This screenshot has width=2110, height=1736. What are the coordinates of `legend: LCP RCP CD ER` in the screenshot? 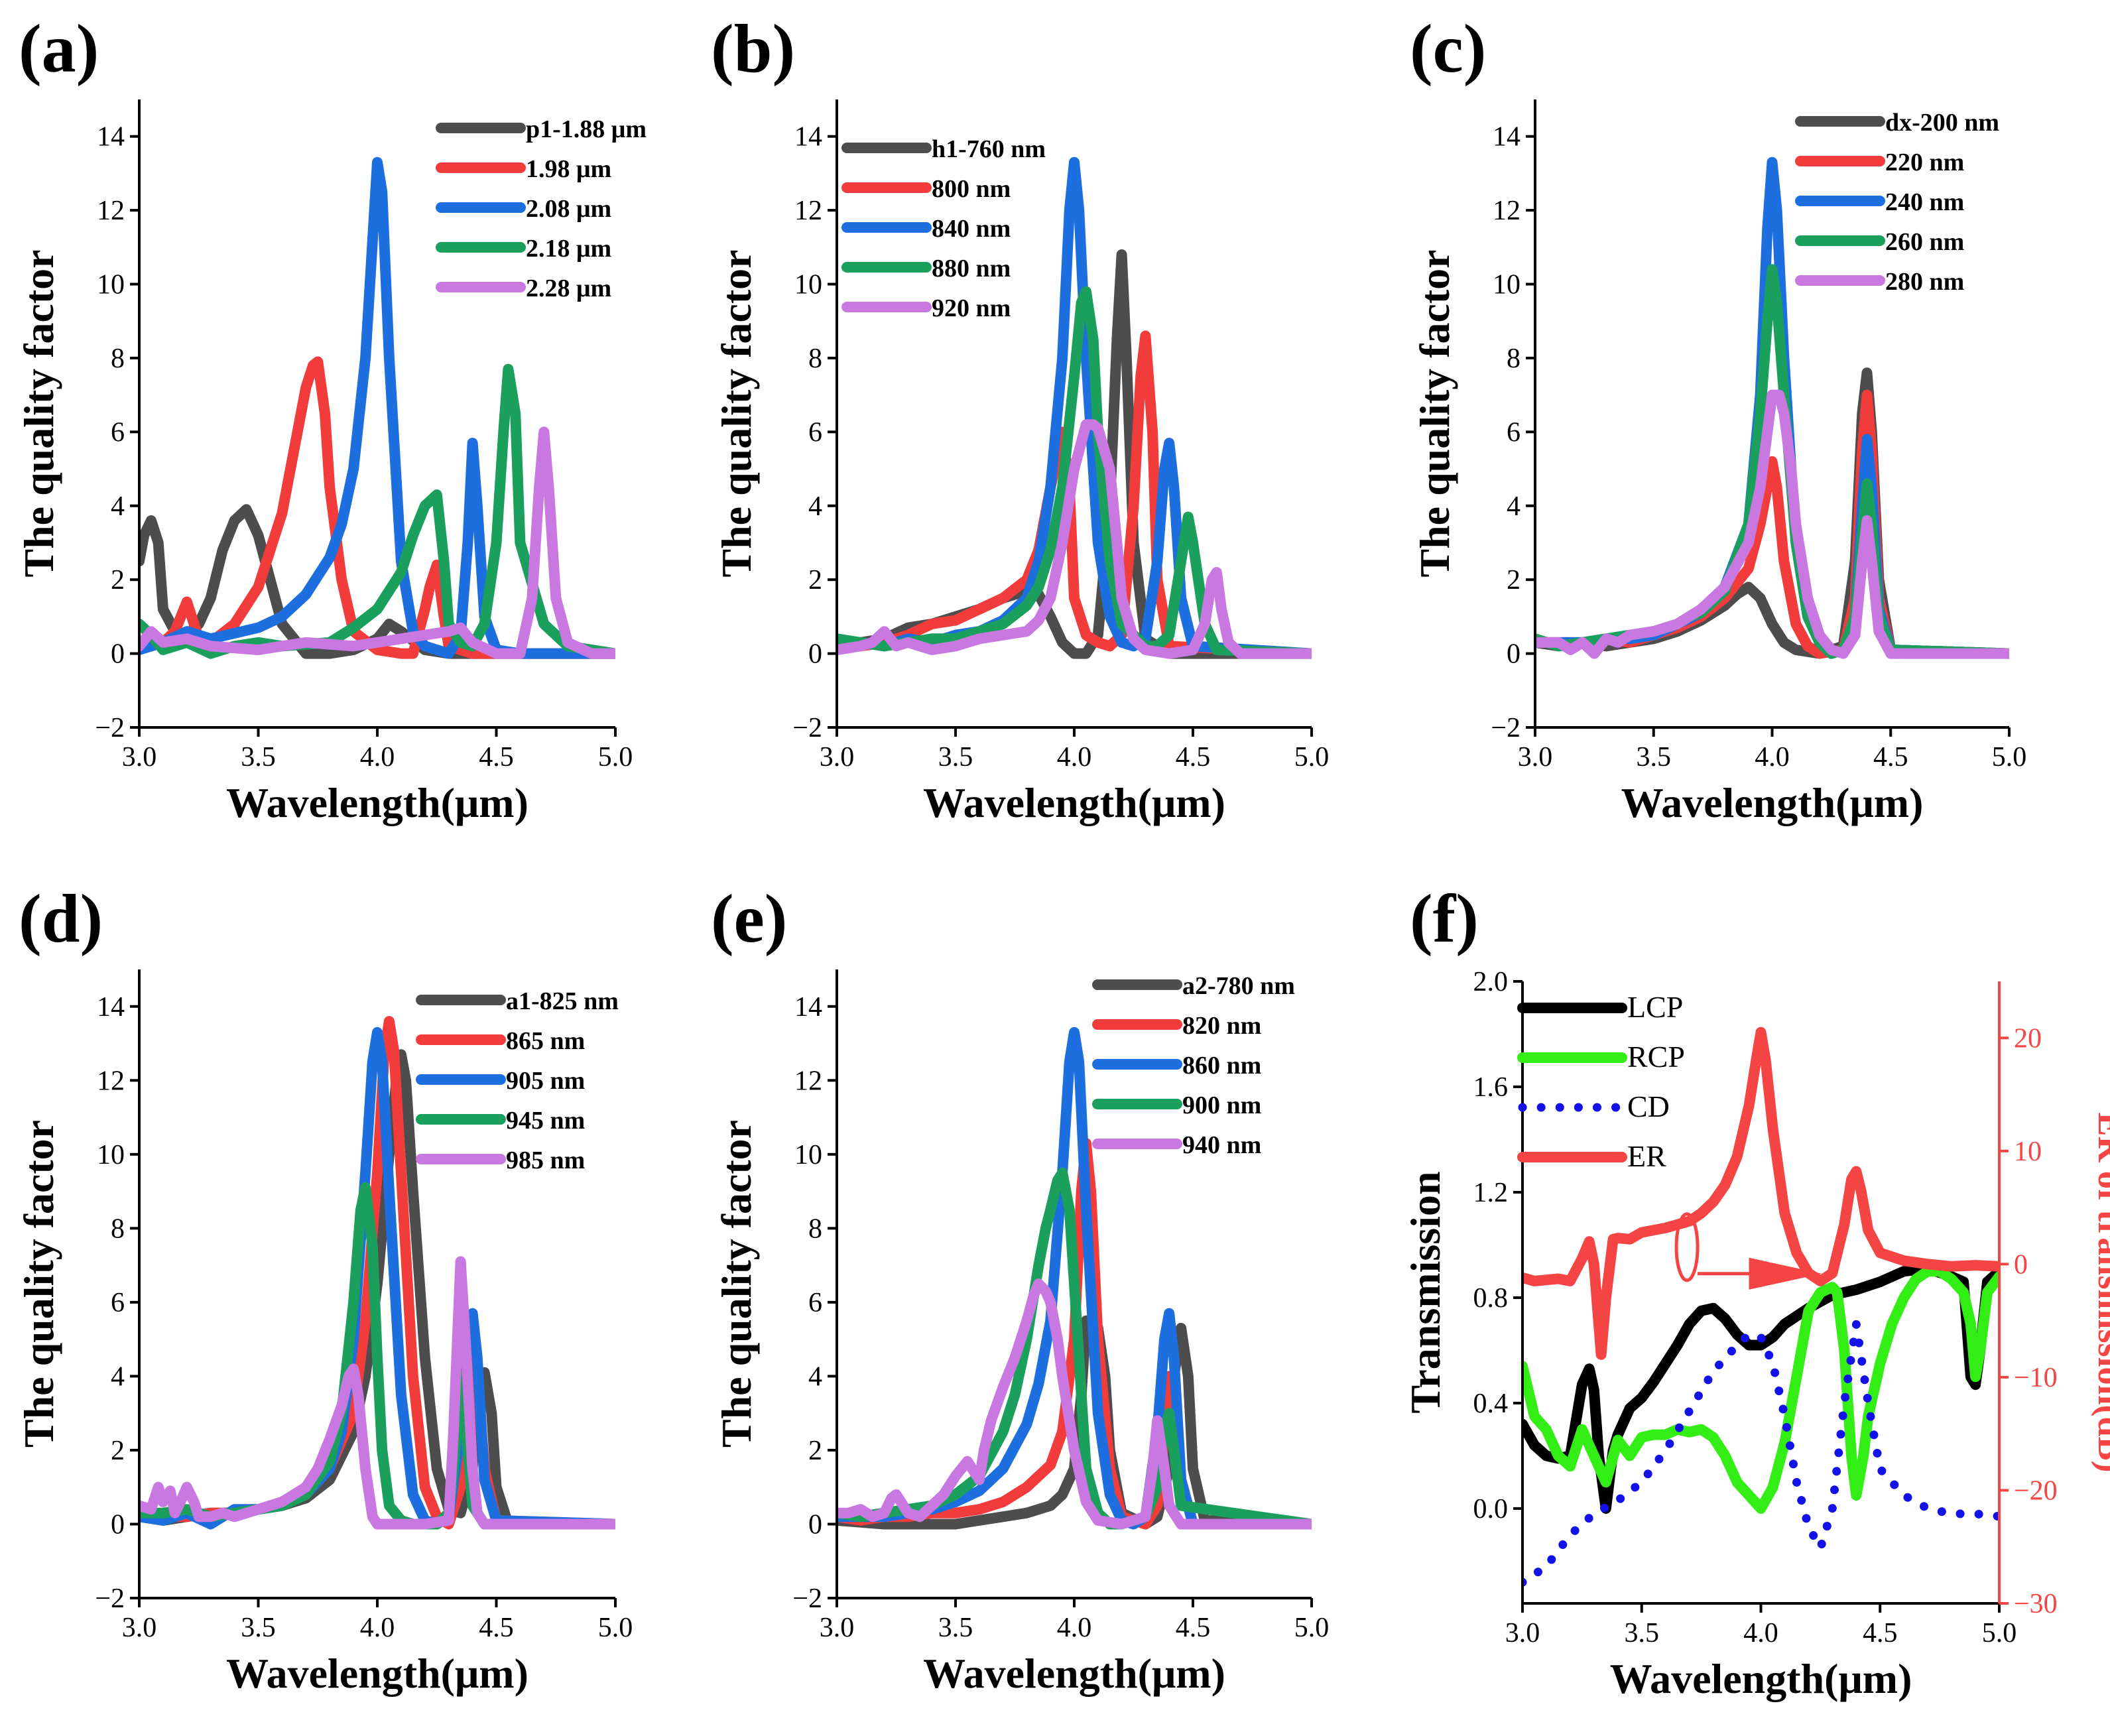 It's located at (1601, 1081).